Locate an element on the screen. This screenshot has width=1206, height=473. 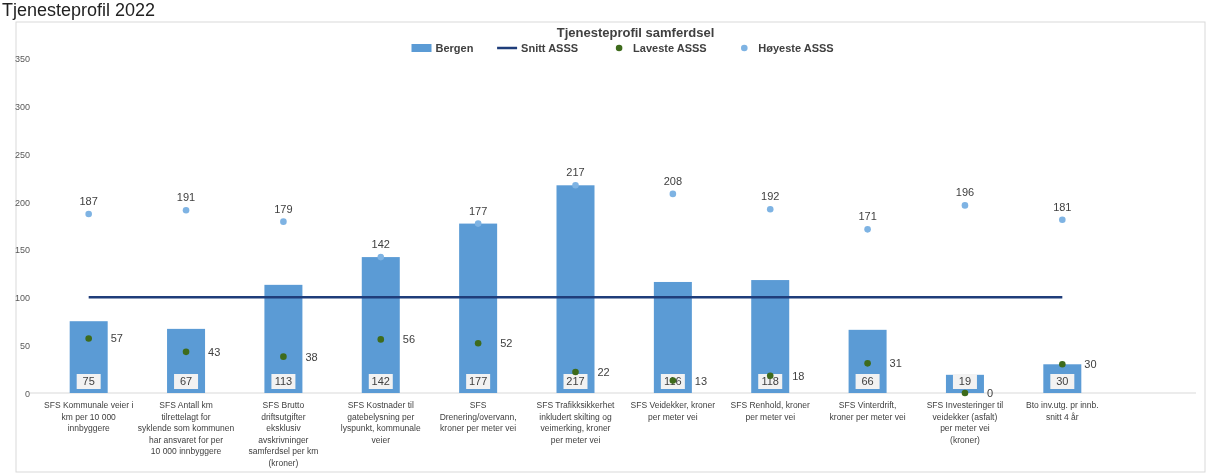
text: Tjenesteprofil 2022 is located at coordinates (79, 10).